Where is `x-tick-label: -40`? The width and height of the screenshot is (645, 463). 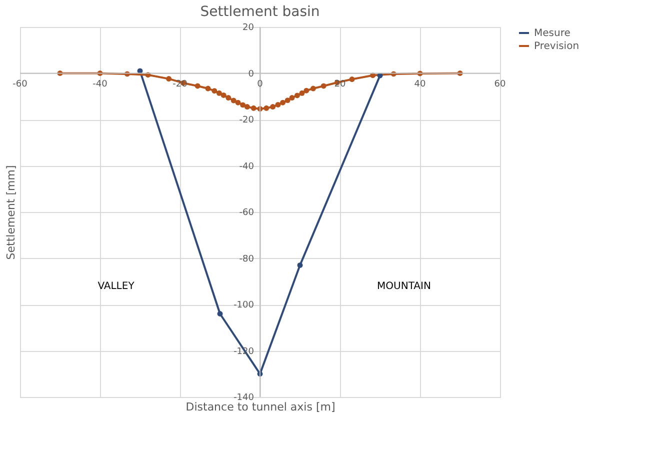 x-tick-label: -40 is located at coordinates (100, 84).